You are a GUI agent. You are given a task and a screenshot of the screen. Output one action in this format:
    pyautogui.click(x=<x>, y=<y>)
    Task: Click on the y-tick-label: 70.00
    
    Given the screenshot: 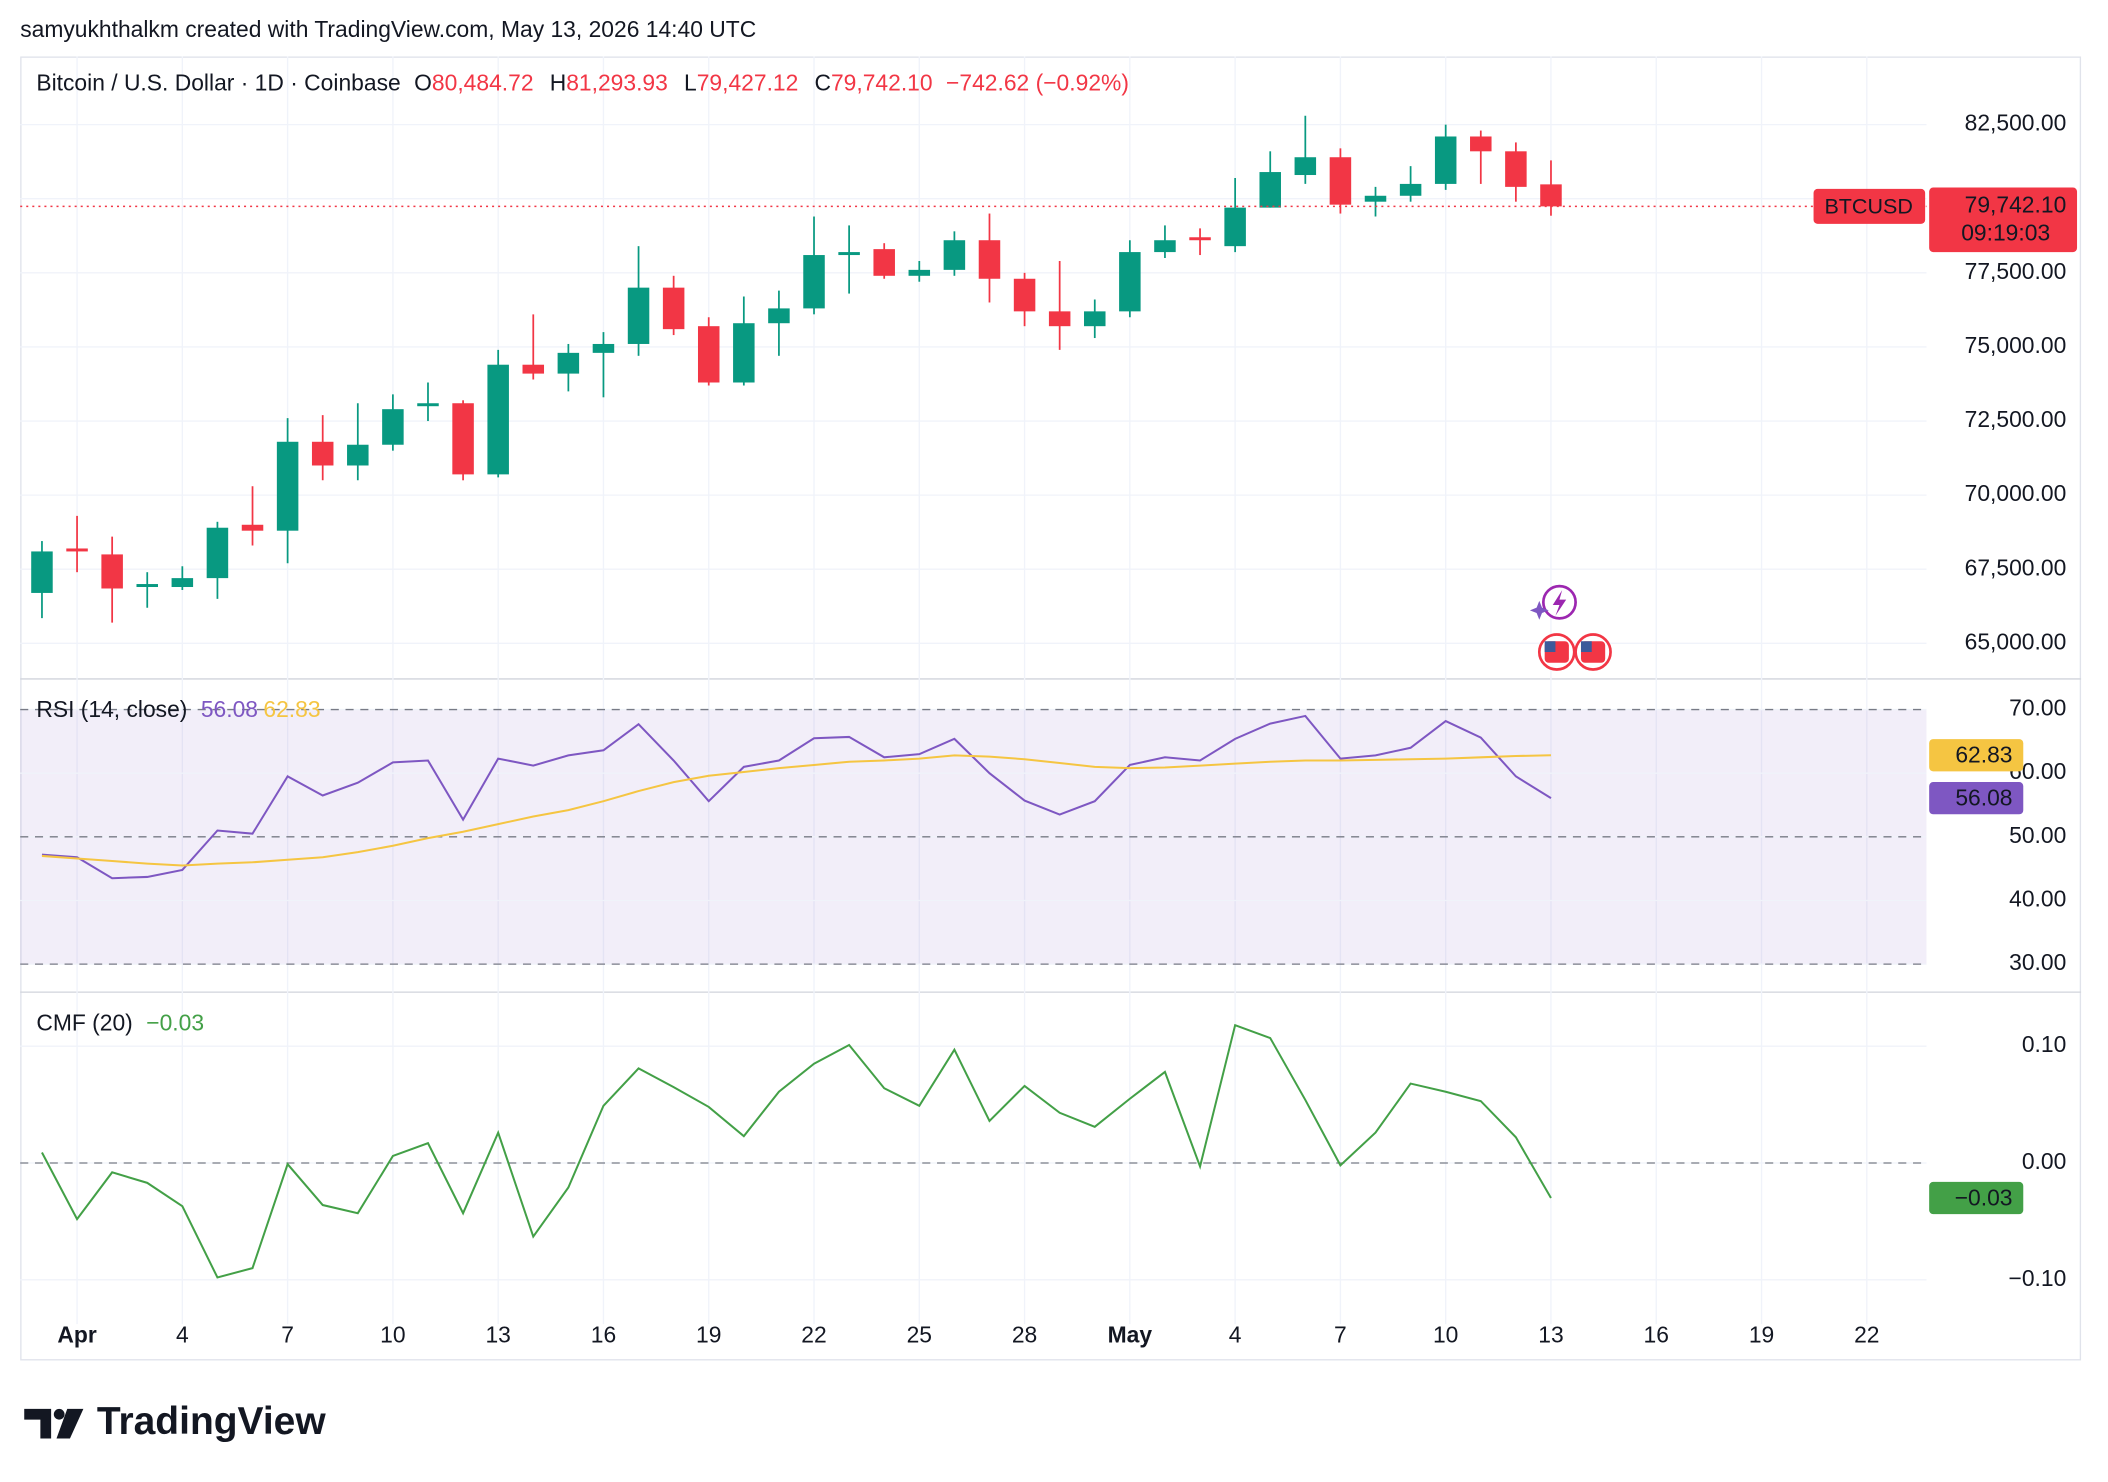 What is the action you would take?
    pyautogui.click(x=2037, y=708)
    